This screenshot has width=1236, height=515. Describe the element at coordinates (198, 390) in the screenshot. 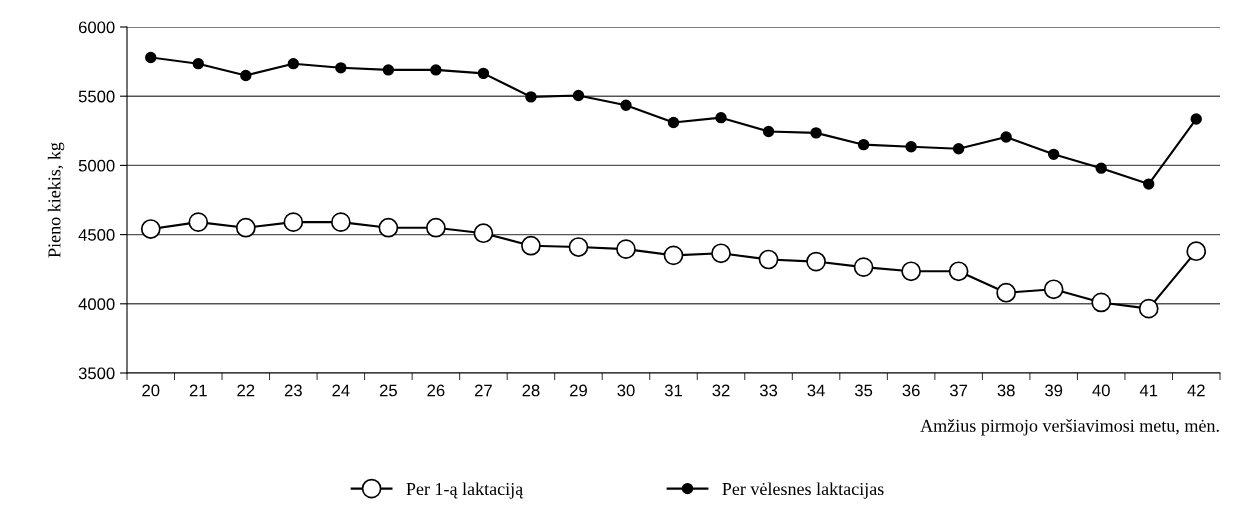

I see `x-tick-label: 21` at that location.